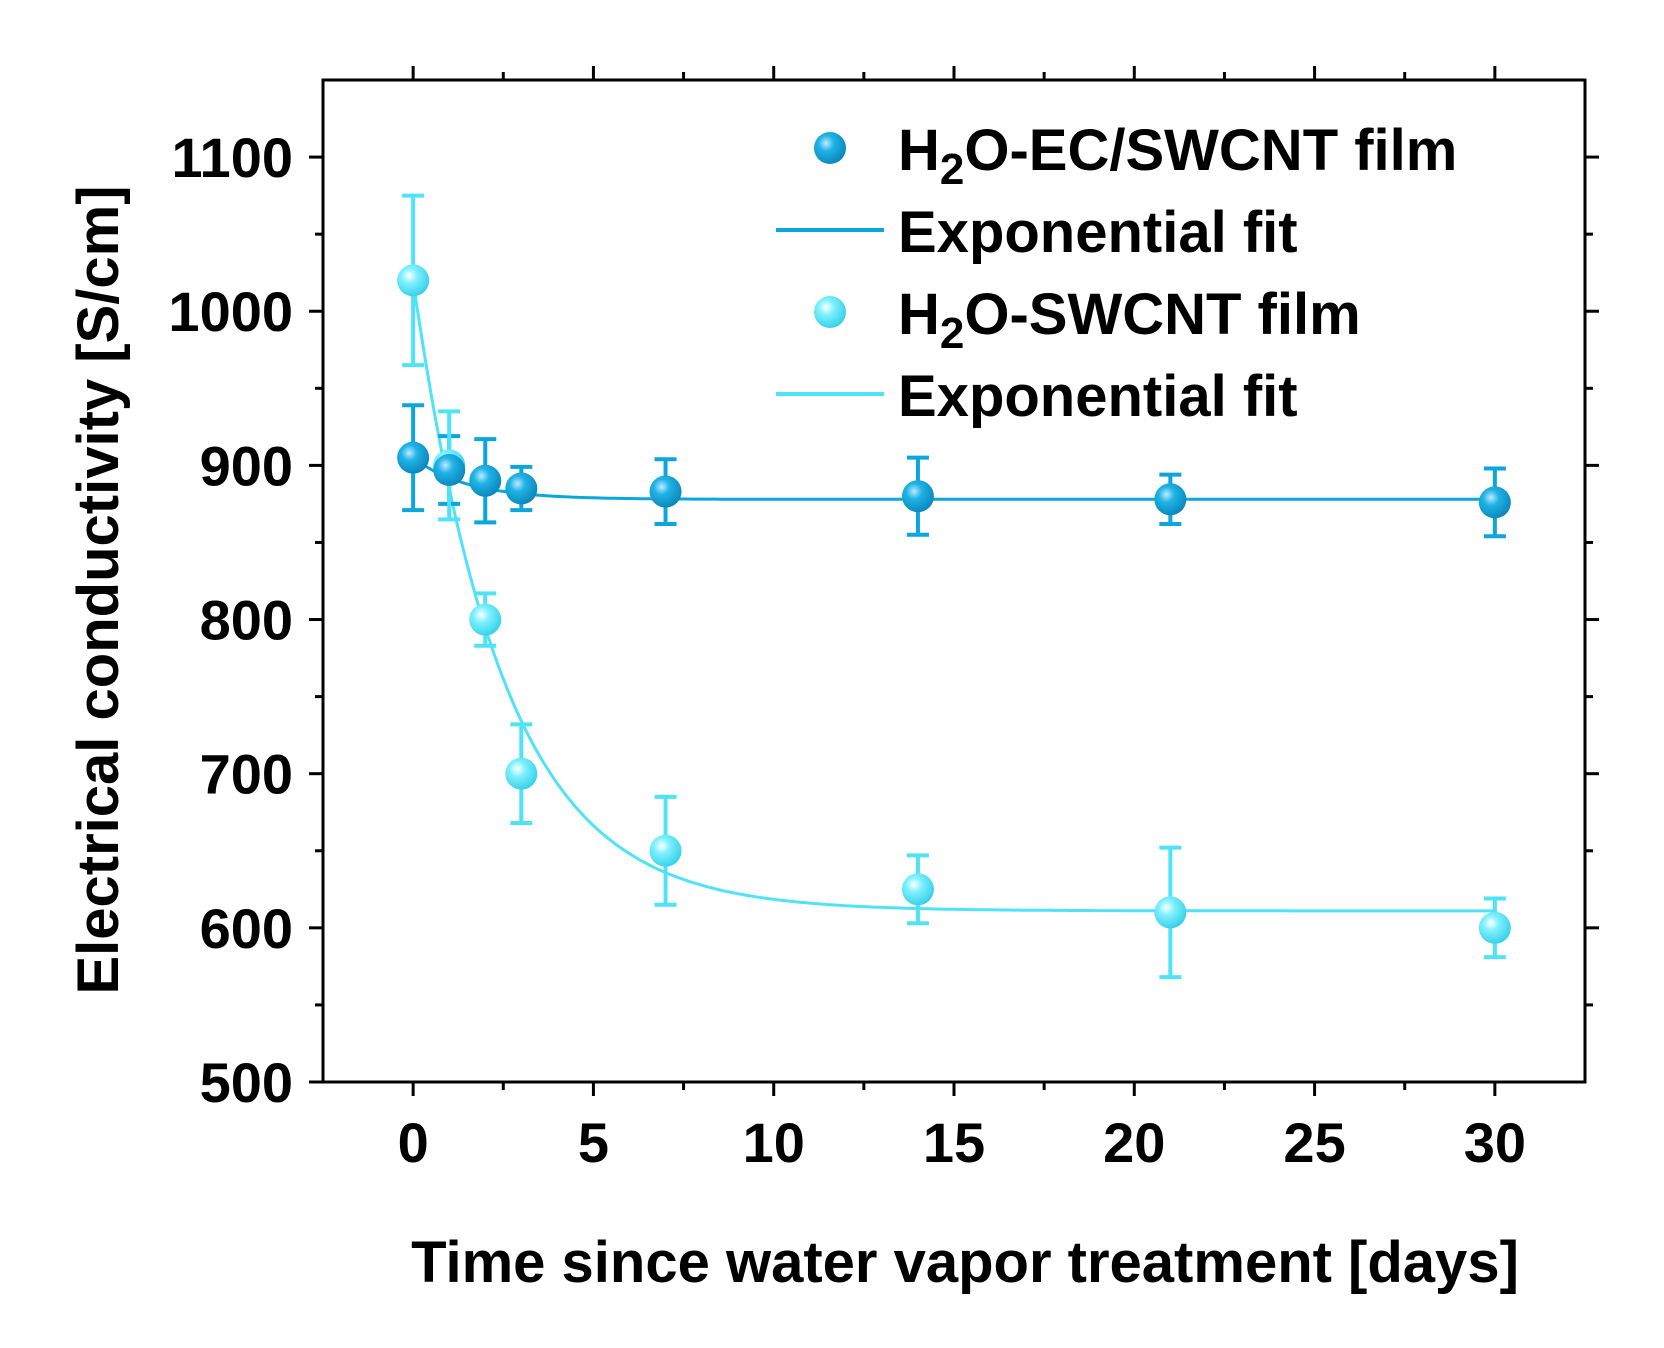 This screenshot has width=1664, height=1348. I want to click on y-tick-label: 1000, so click(230, 311).